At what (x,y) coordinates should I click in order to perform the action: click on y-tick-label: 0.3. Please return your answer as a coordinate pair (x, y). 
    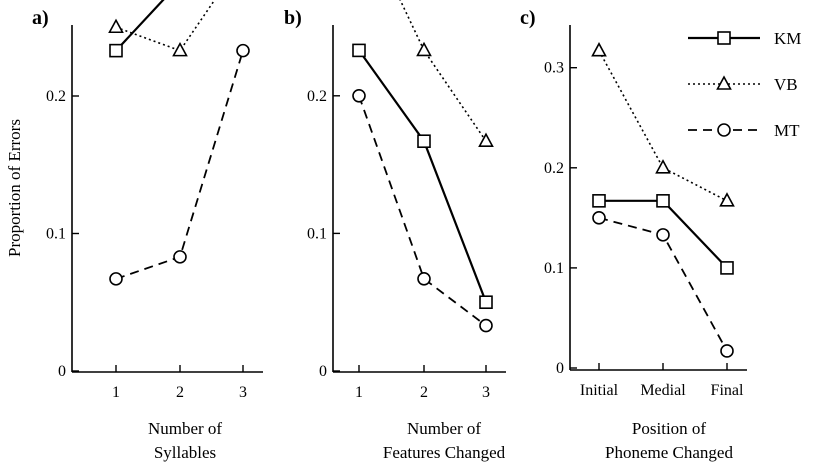
    Looking at the image, I should click on (554, 68).